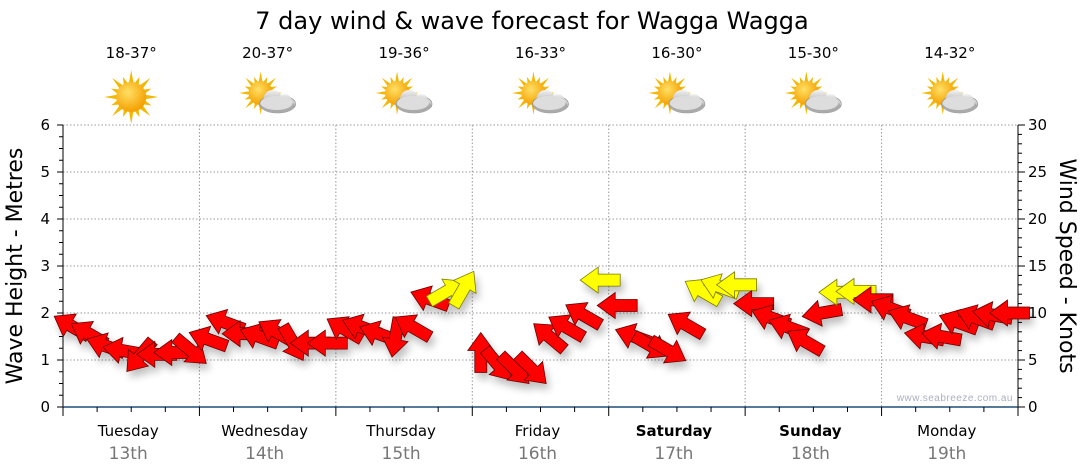  I want to click on right-tick-label: 25, so click(1037, 172).